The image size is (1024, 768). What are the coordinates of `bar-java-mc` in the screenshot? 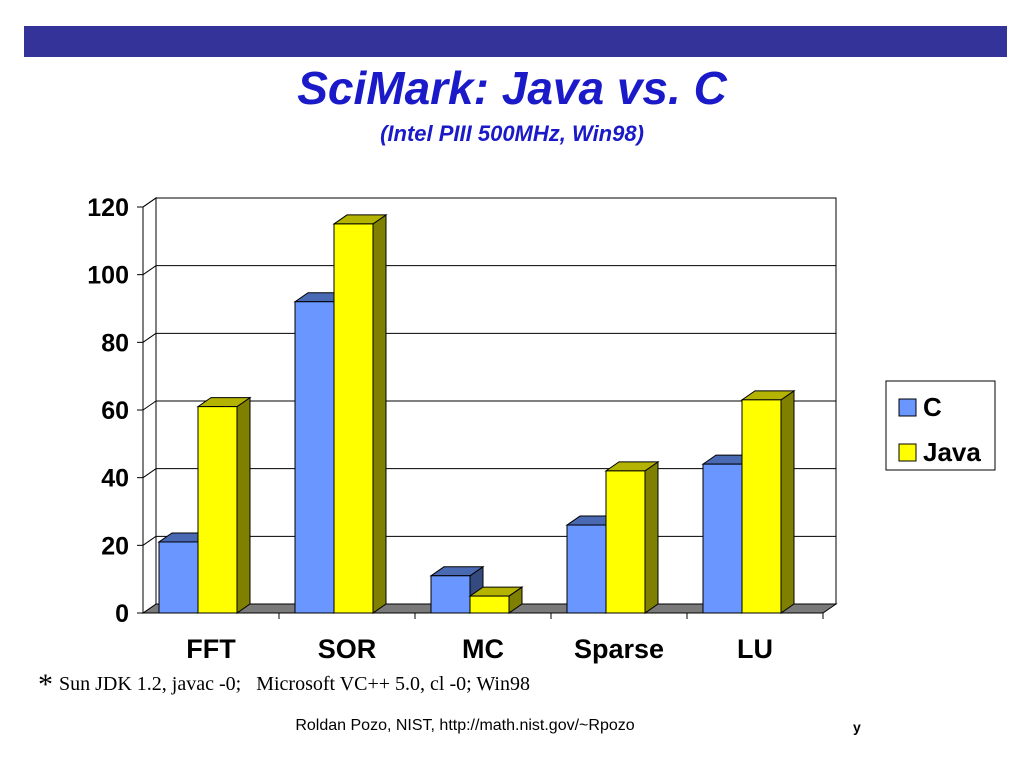 It's located at (489, 604).